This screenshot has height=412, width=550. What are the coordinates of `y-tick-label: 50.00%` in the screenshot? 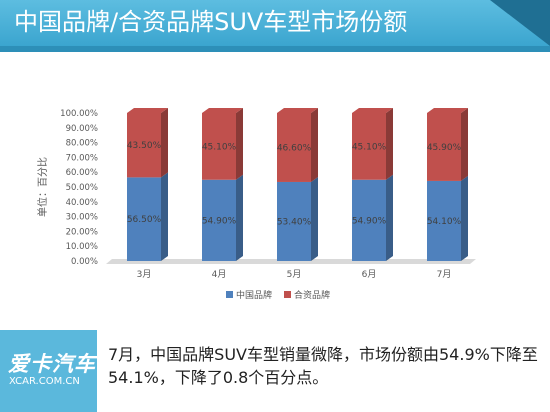 It's located at (82, 188).